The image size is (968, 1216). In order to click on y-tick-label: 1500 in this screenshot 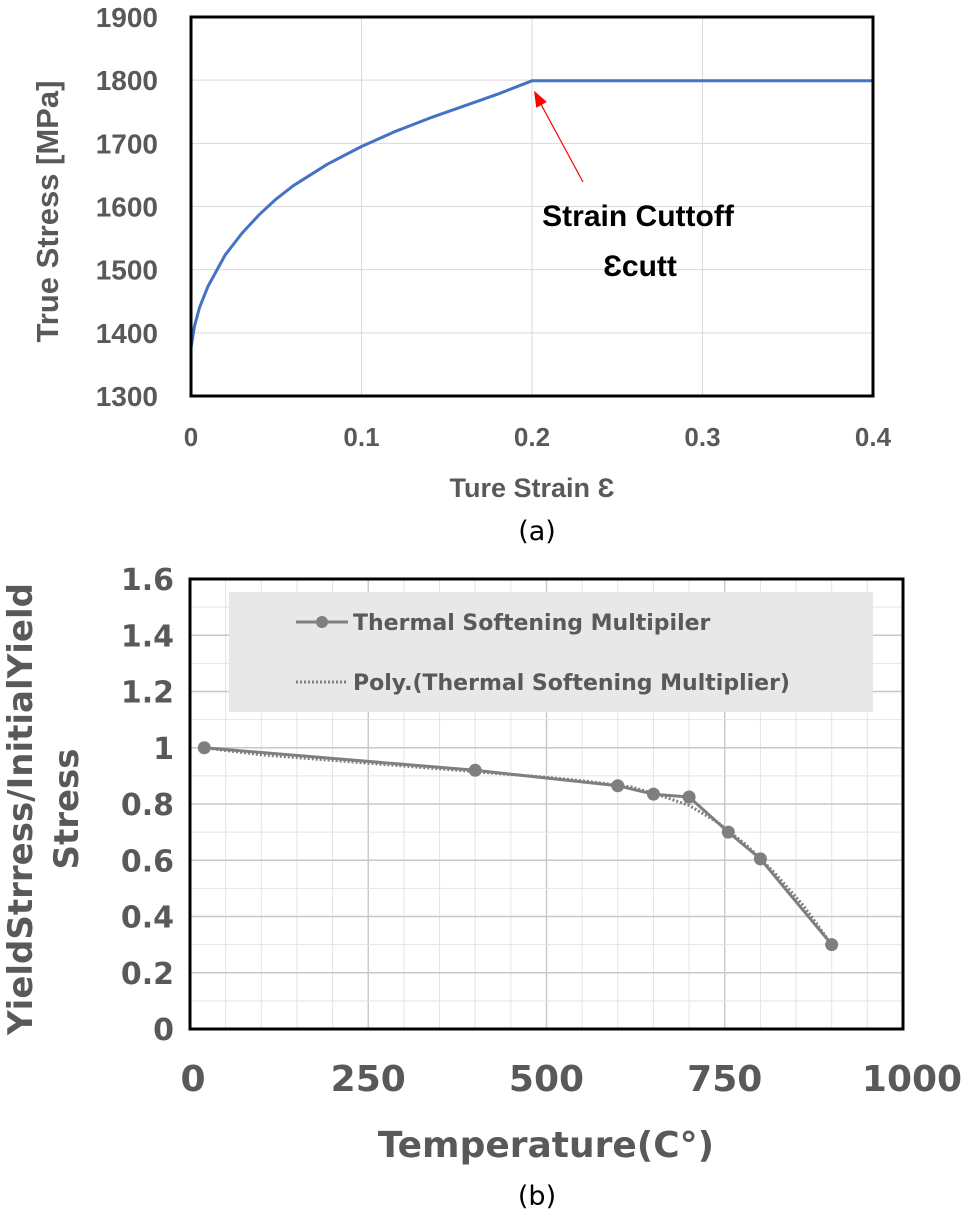, I will do `click(127, 270)`.